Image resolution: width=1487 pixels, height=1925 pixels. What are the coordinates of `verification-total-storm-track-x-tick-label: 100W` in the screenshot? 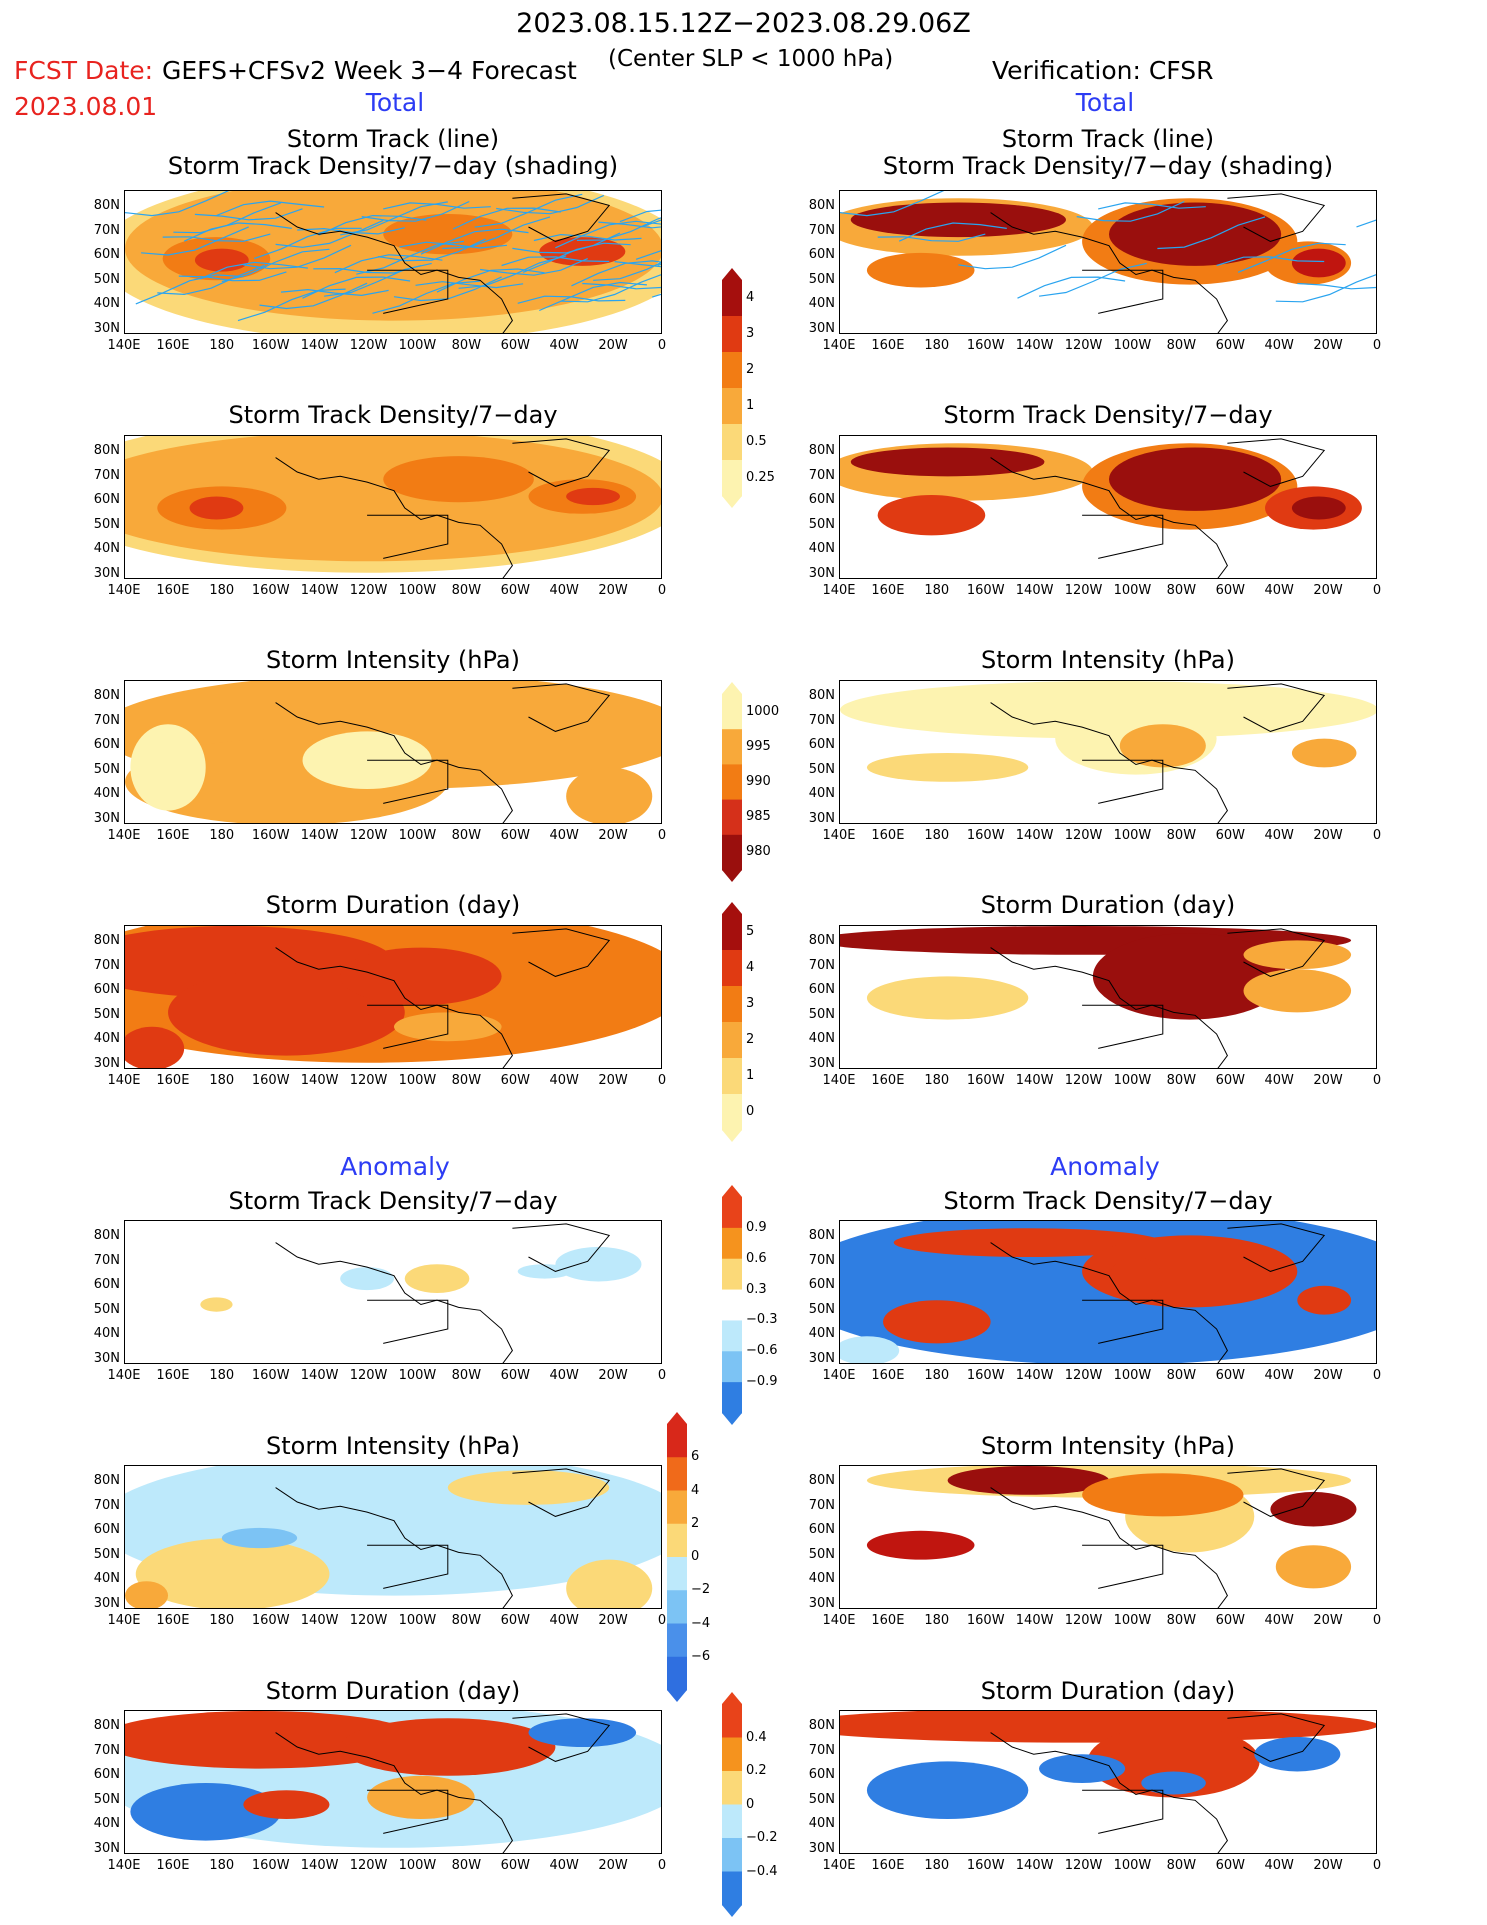 It's located at (1132, 345).